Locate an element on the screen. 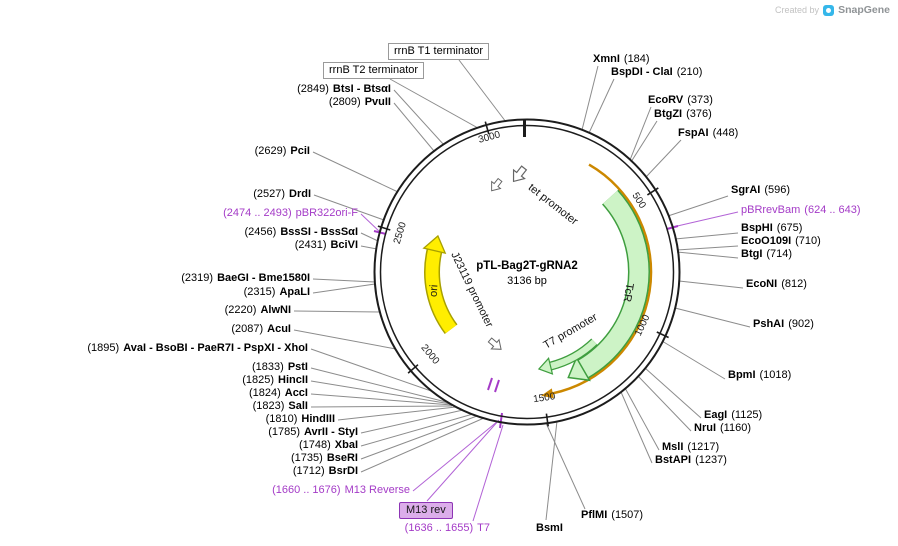  tcr-gene-arc is located at coordinates (597, 281).